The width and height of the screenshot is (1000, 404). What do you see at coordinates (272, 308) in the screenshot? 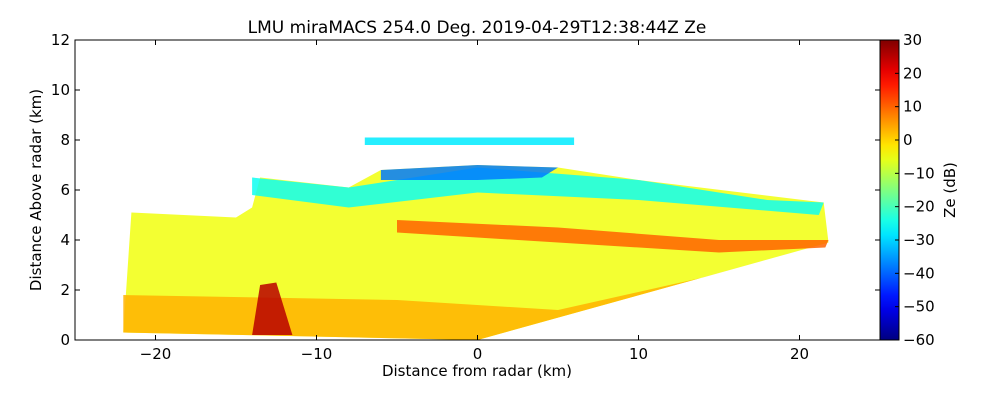
I see `echo-region-near-surface-core` at bounding box center [272, 308].